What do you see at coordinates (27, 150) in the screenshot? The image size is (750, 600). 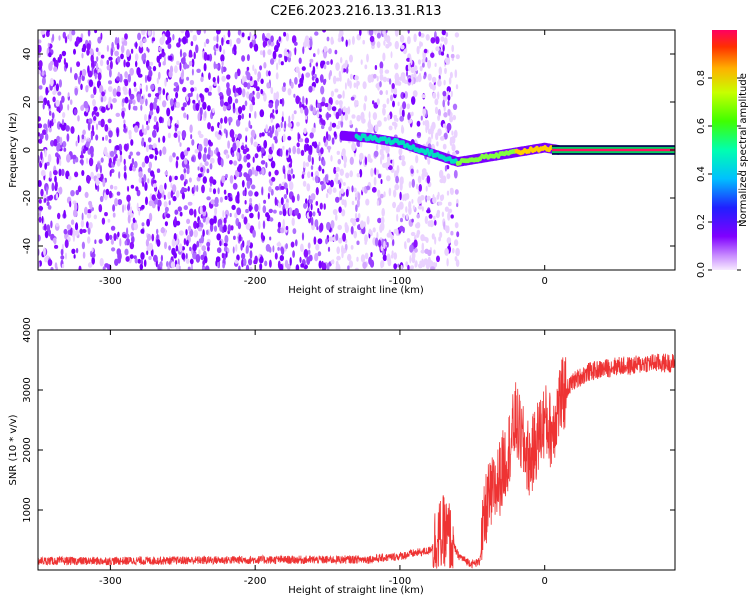 I see `y-tick-label: 0` at bounding box center [27, 150].